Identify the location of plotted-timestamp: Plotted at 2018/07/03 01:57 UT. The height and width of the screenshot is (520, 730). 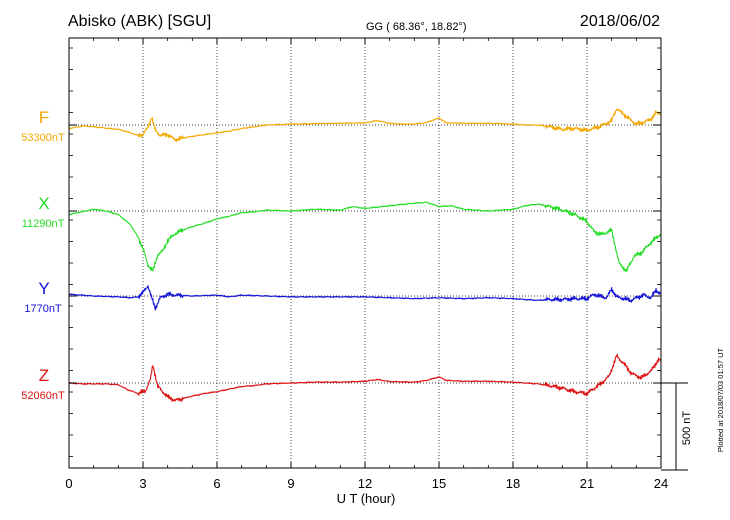
(720, 399).